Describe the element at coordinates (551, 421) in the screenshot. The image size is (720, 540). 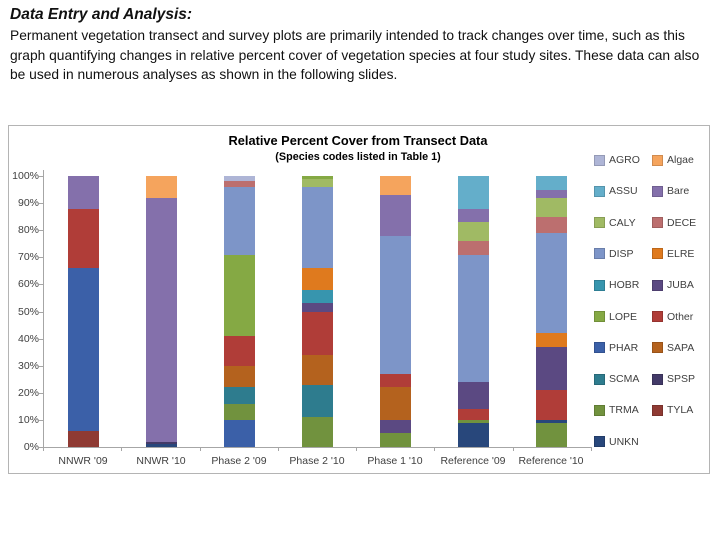
I see `bar-segment-unkn` at that location.